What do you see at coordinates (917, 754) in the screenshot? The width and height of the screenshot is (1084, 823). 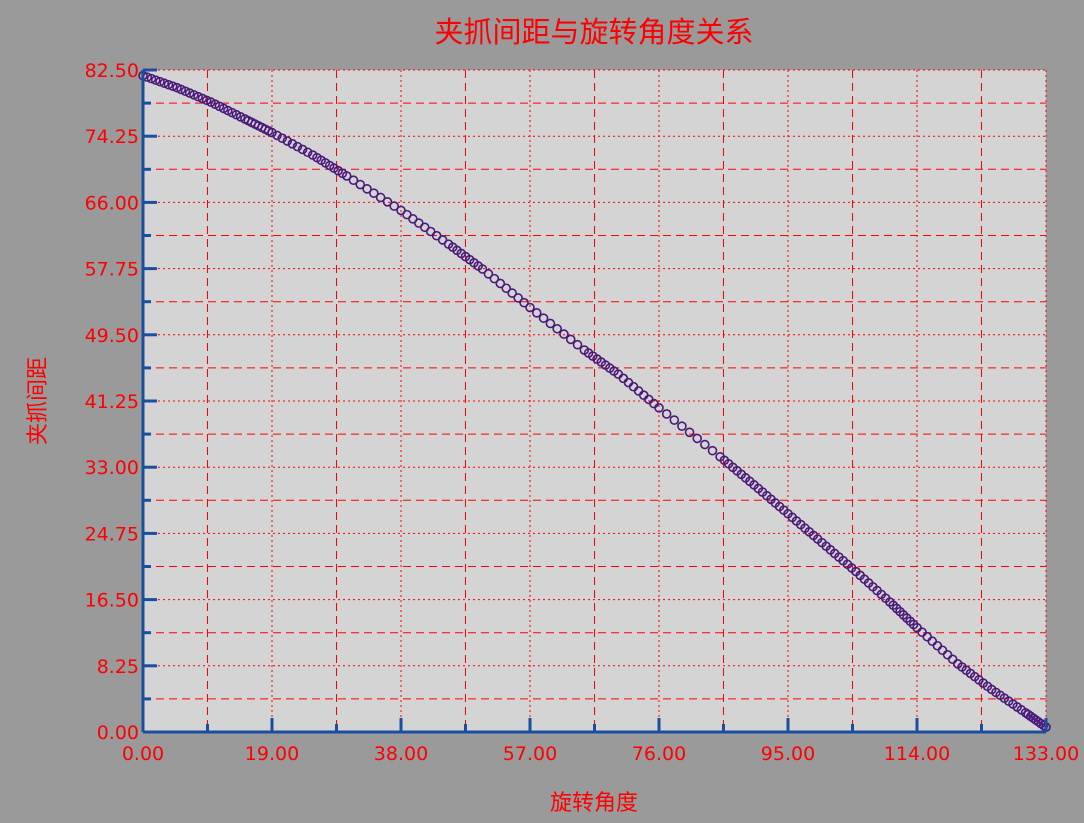 I see `x-tick-label: 114.00` at bounding box center [917, 754].